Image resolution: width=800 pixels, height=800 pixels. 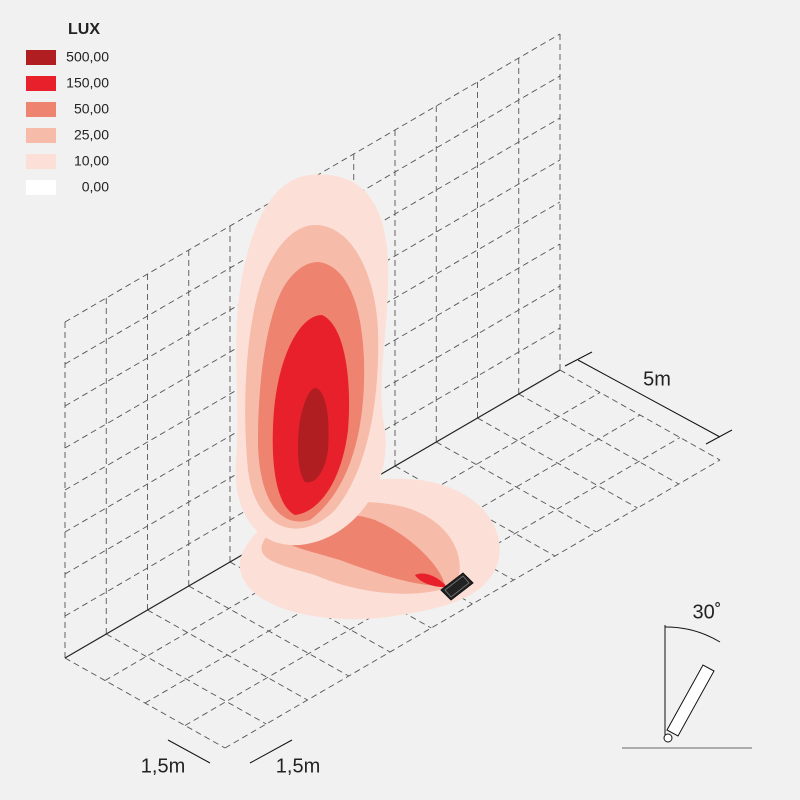 What do you see at coordinates (707, 612) in the screenshot?
I see `tilt-label: 30˚` at bounding box center [707, 612].